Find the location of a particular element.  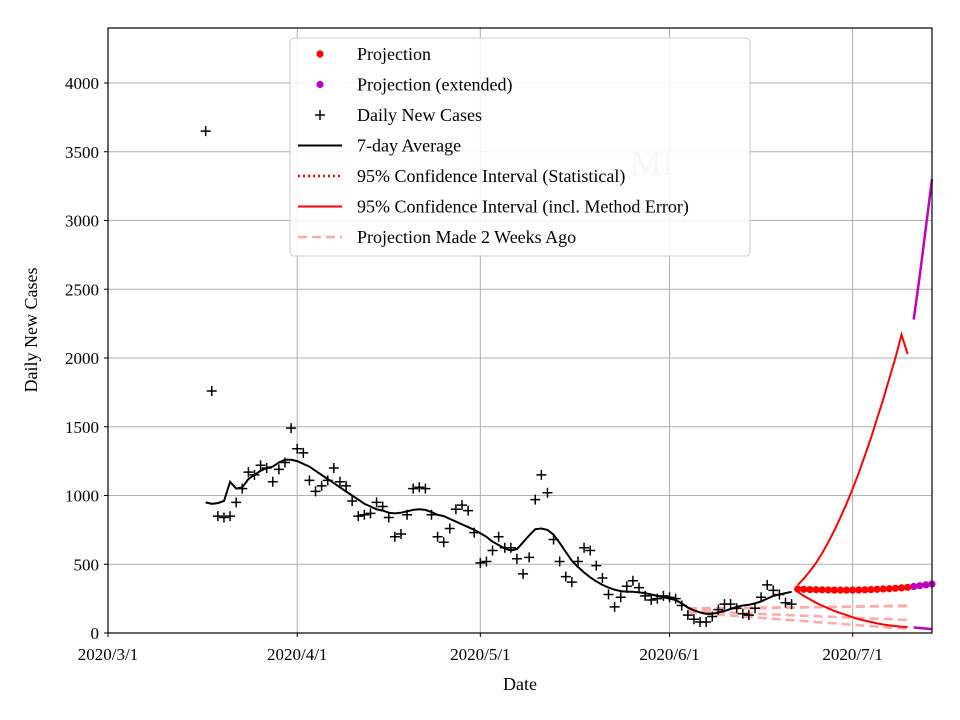

x-tick-label: 2020/5/1 is located at coordinates (480, 654).